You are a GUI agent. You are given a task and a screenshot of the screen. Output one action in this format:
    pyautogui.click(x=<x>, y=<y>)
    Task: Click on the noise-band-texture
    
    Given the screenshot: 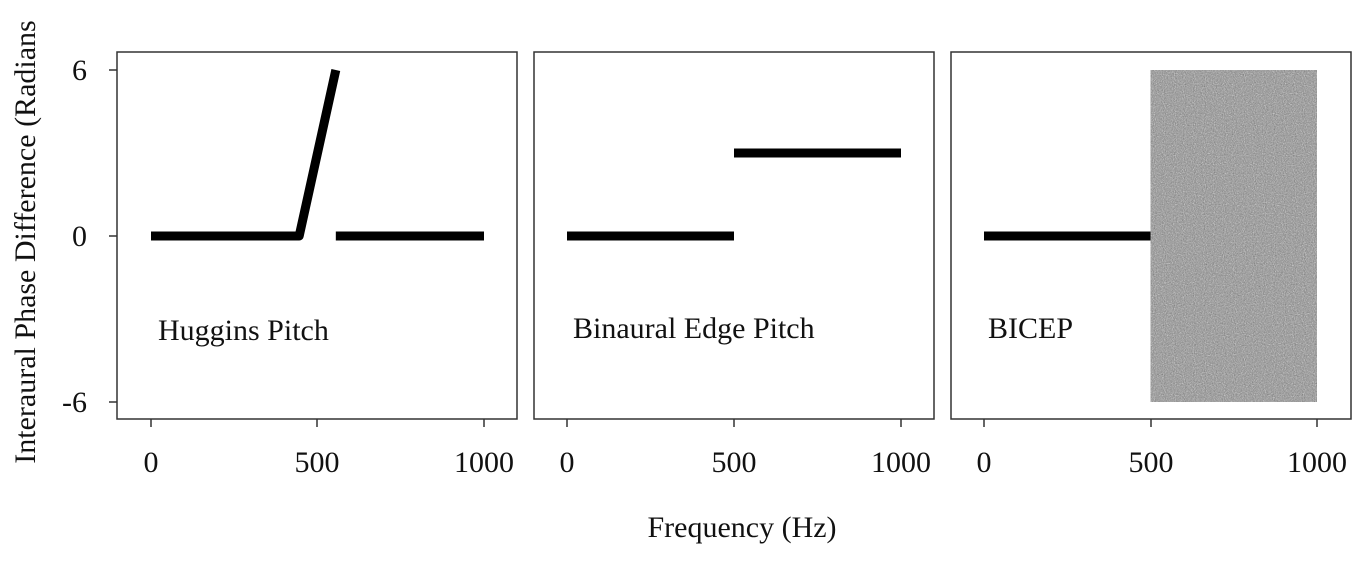 What is the action you would take?
    pyautogui.click(x=1233, y=236)
    